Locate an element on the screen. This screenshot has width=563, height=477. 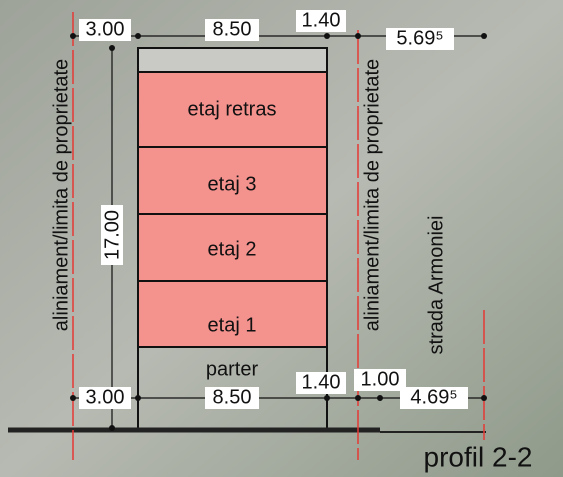
height-label: 17.00 is located at coordinates (112, 235).